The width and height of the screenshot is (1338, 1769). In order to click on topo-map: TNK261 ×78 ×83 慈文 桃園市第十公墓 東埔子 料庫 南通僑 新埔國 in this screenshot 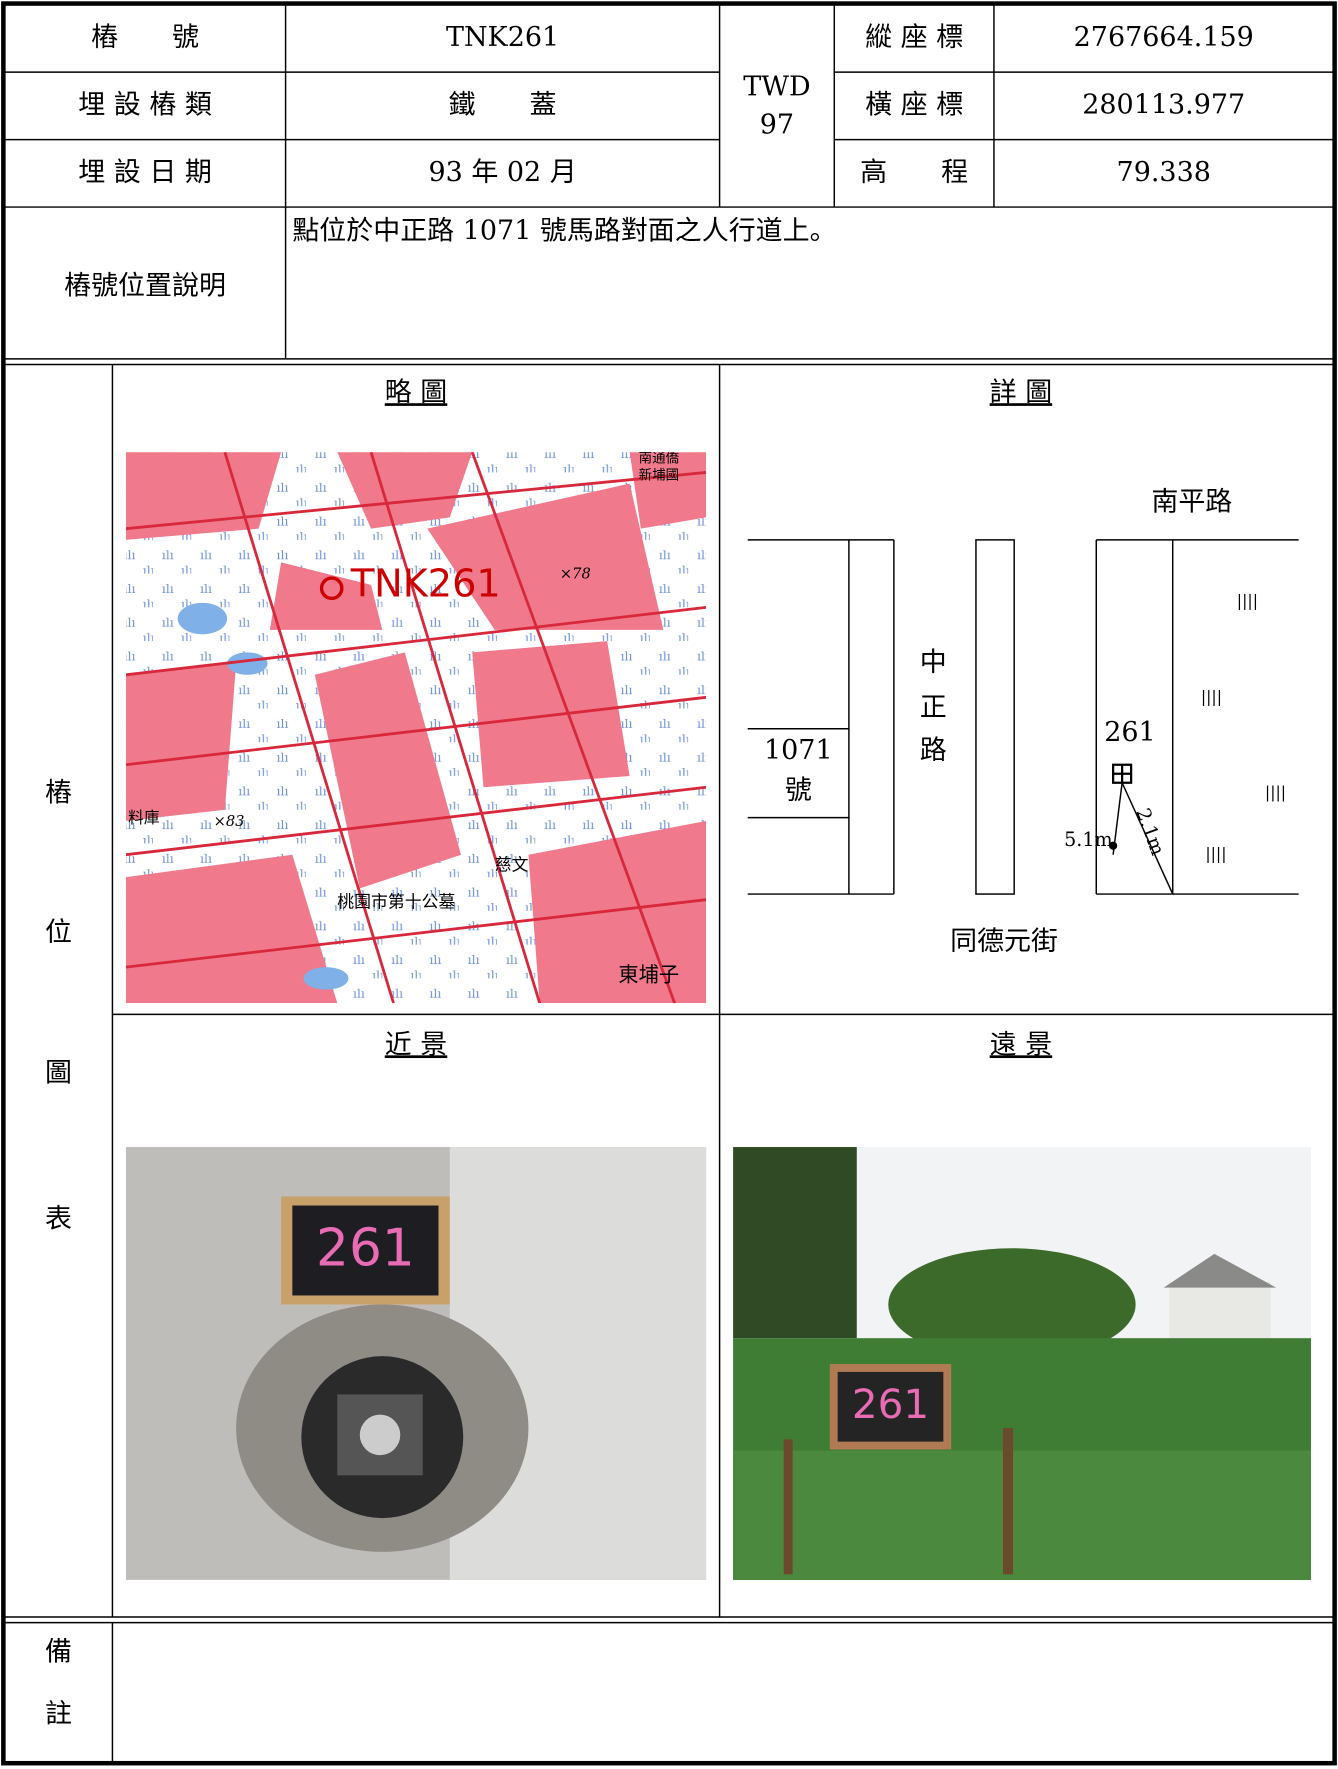, I will do `click(416, 727)`.